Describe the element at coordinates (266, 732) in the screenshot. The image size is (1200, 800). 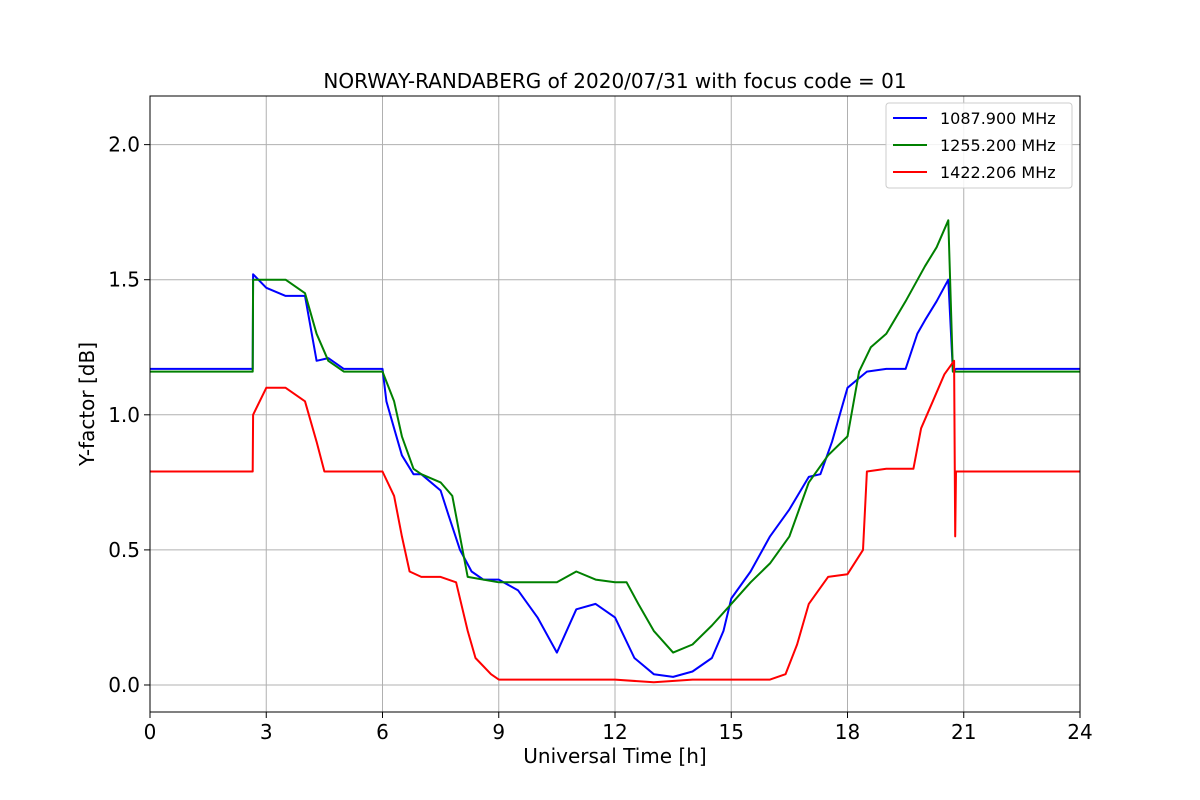
I see `x-tick-label: 3` at that location.